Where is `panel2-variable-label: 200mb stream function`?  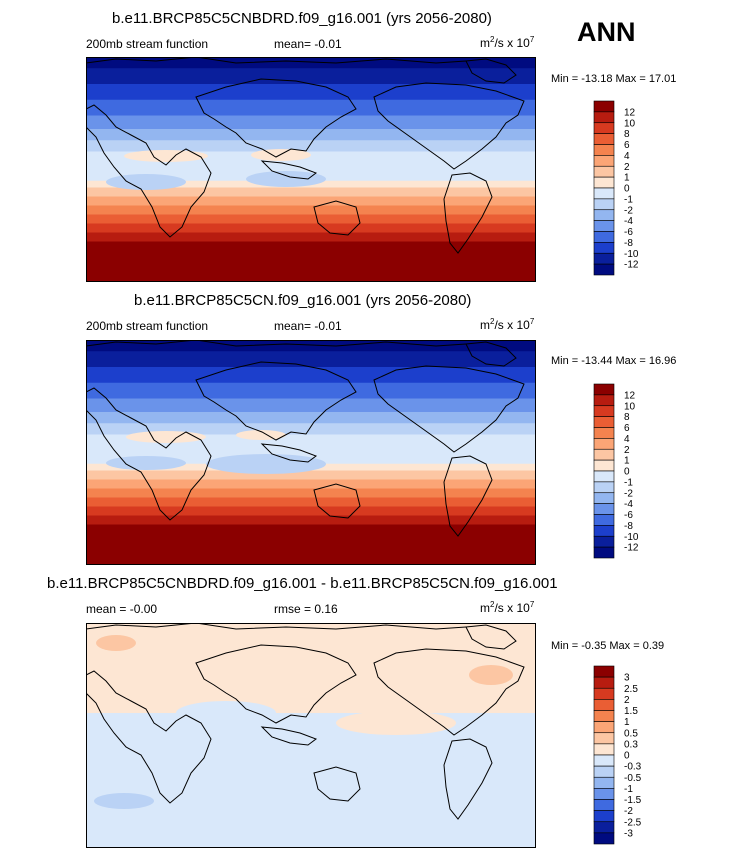 panel2-variable-label: 200mb stream function is located at coordinates (147, 326).